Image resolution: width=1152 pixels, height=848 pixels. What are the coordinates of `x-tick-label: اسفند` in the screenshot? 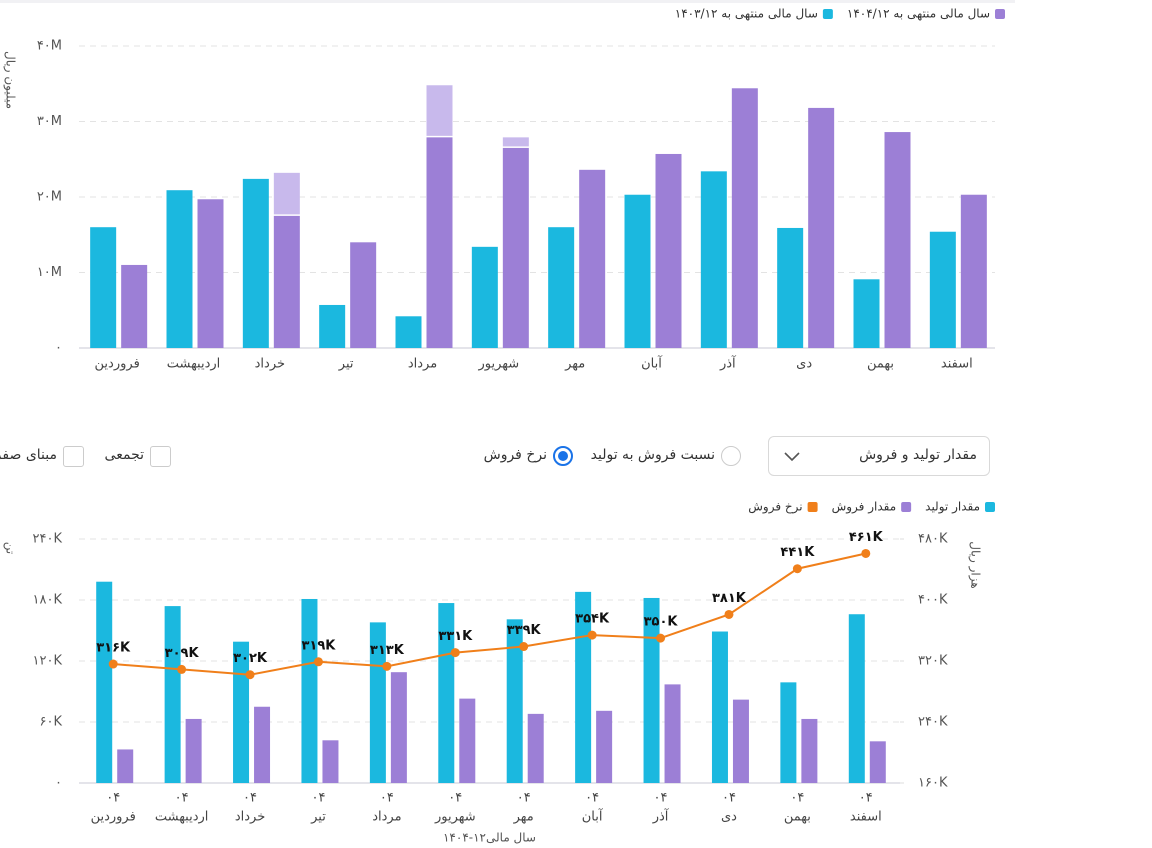 It's located at (957, 364).